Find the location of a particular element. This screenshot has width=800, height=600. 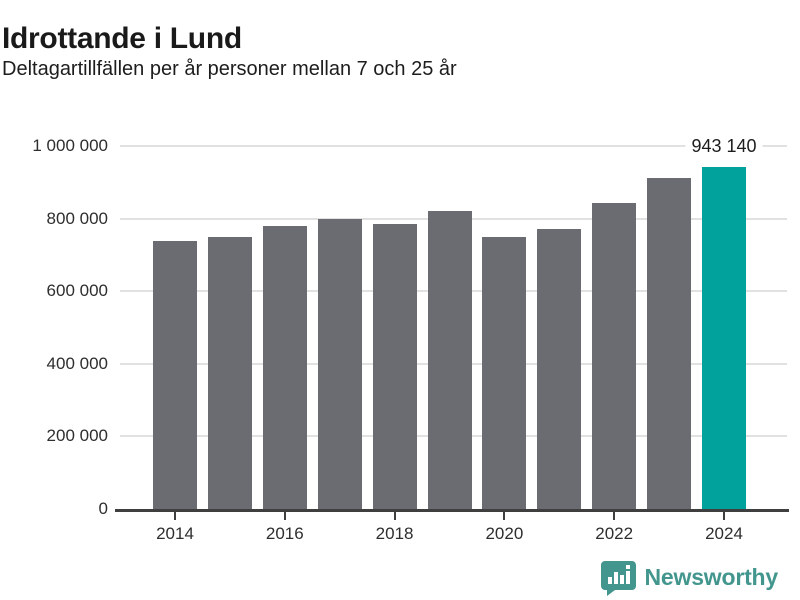

x-tick-2018 is located at coordinates (394, 516).